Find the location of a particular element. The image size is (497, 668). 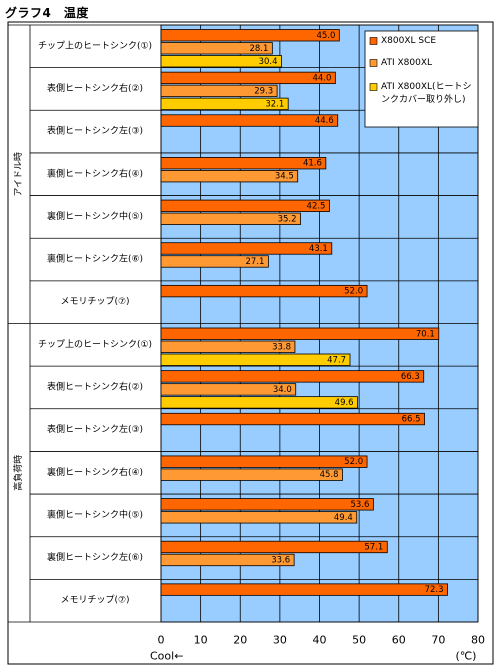

x-tick-label: 10 is located at coordinates (201, 640).